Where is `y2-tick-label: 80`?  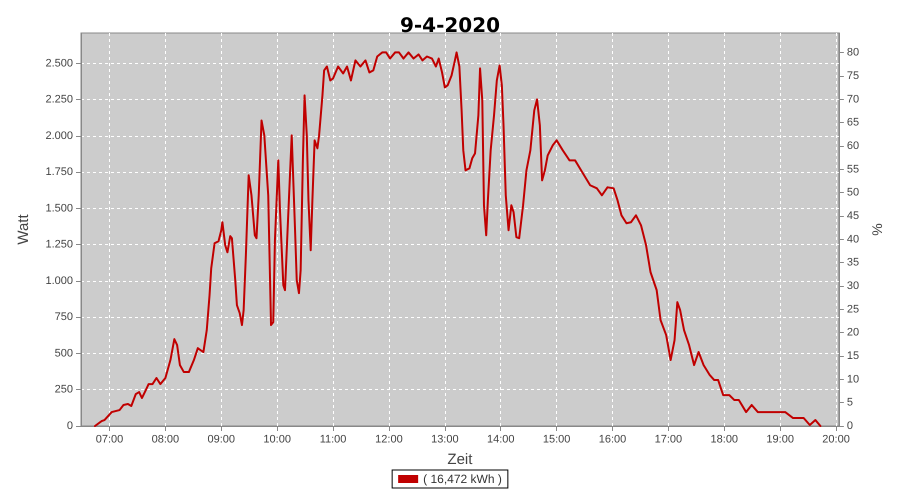
y2-tick-label: 80 is located at coordinates (853, 52).